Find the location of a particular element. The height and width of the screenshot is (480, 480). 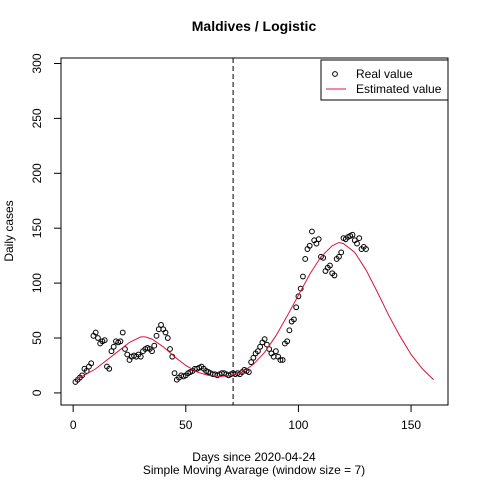

y-tick-label: 50 is located at coordinates (37, 338).